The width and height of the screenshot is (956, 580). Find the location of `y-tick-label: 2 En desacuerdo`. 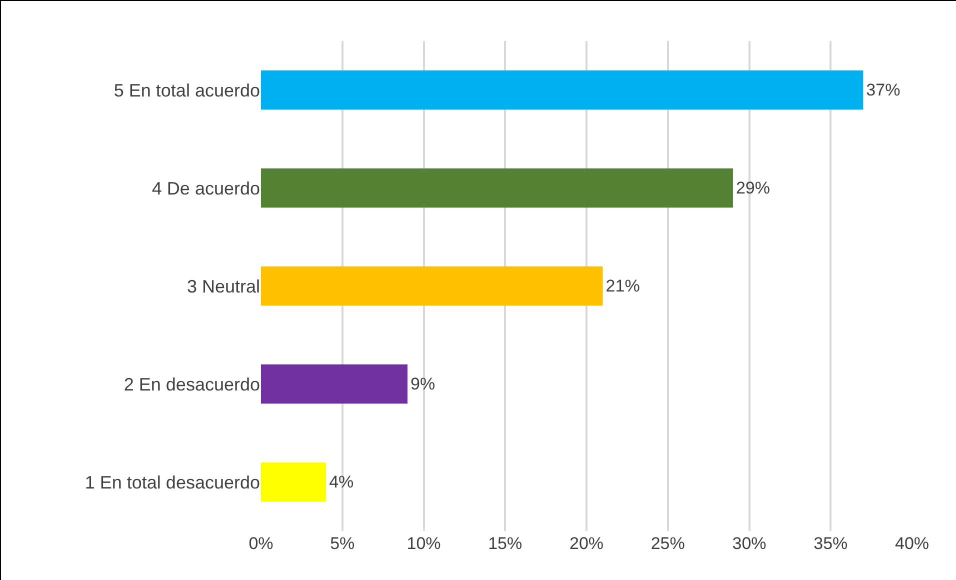

y-tick-label: 2 En desacuerdo is located at coordinates (192, 384).